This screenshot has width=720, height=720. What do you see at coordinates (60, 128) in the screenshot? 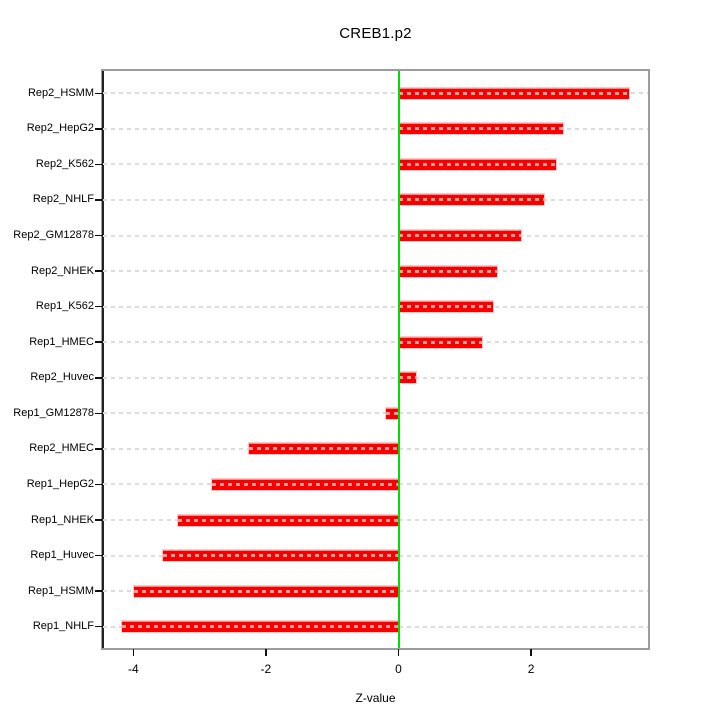
I see `y-tick-label: Rep2_HepG2` at bounding box center [60, 128].